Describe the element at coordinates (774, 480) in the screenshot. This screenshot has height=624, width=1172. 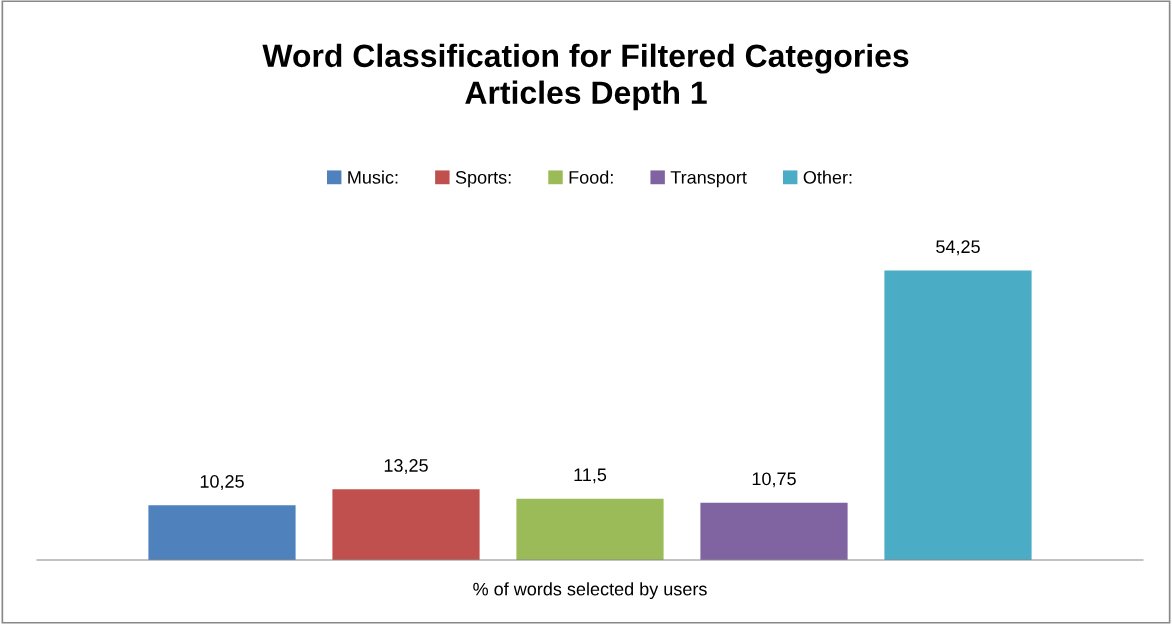
I see `data-label: 10,75` at that location.